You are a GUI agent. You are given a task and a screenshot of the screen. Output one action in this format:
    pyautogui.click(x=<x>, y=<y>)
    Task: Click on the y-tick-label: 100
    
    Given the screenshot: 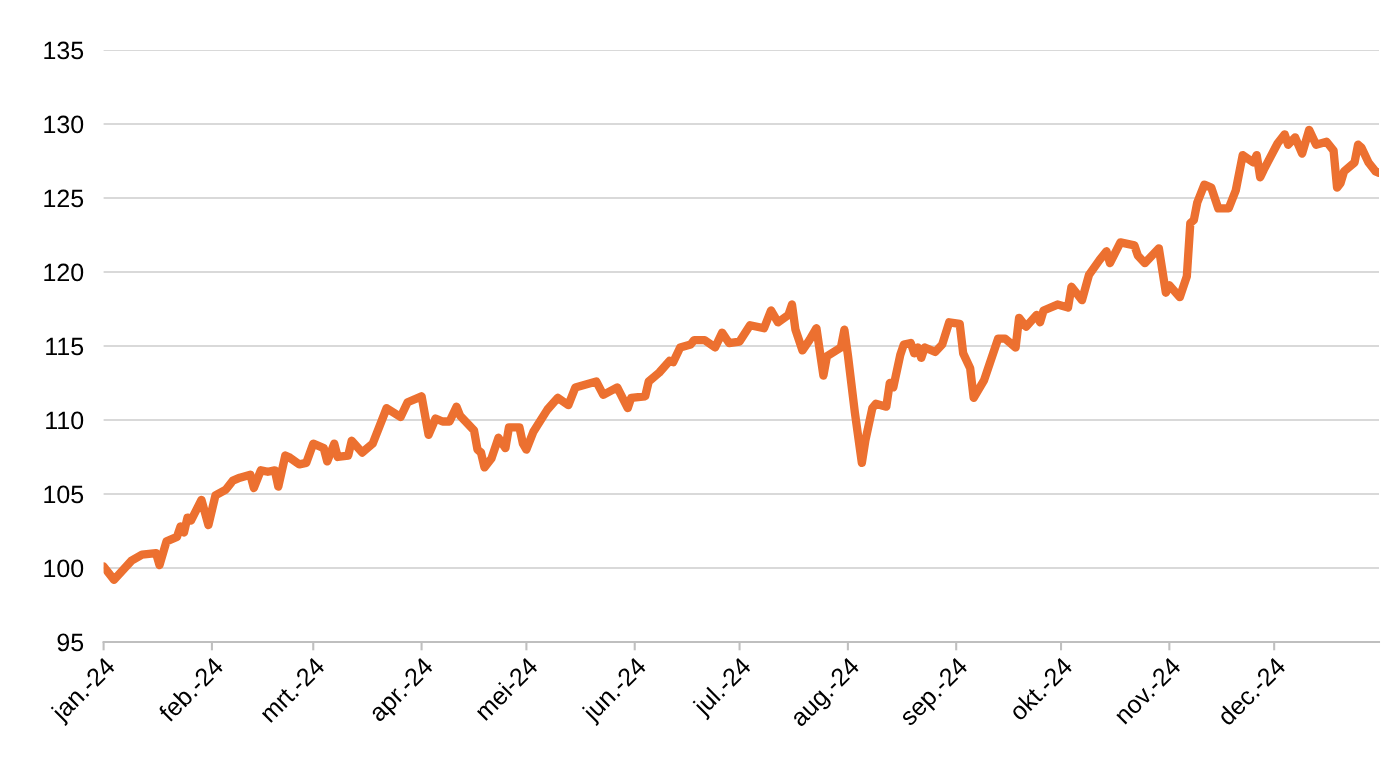 What is the action you would take?
    pyautogui.click(x=64, y=568)
    